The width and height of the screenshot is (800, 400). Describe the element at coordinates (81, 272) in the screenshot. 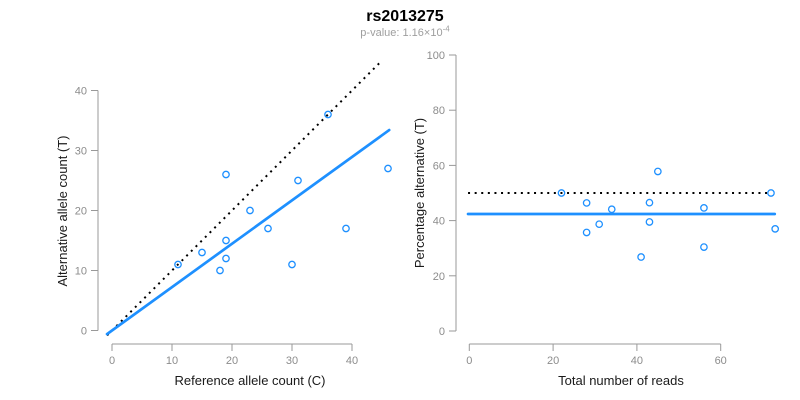

I see `y-tick-label: 10` at that location.